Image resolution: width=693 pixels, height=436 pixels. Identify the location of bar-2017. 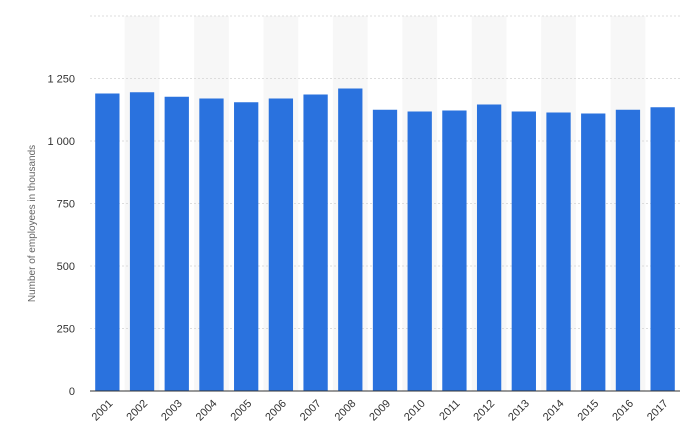
(662, 249).